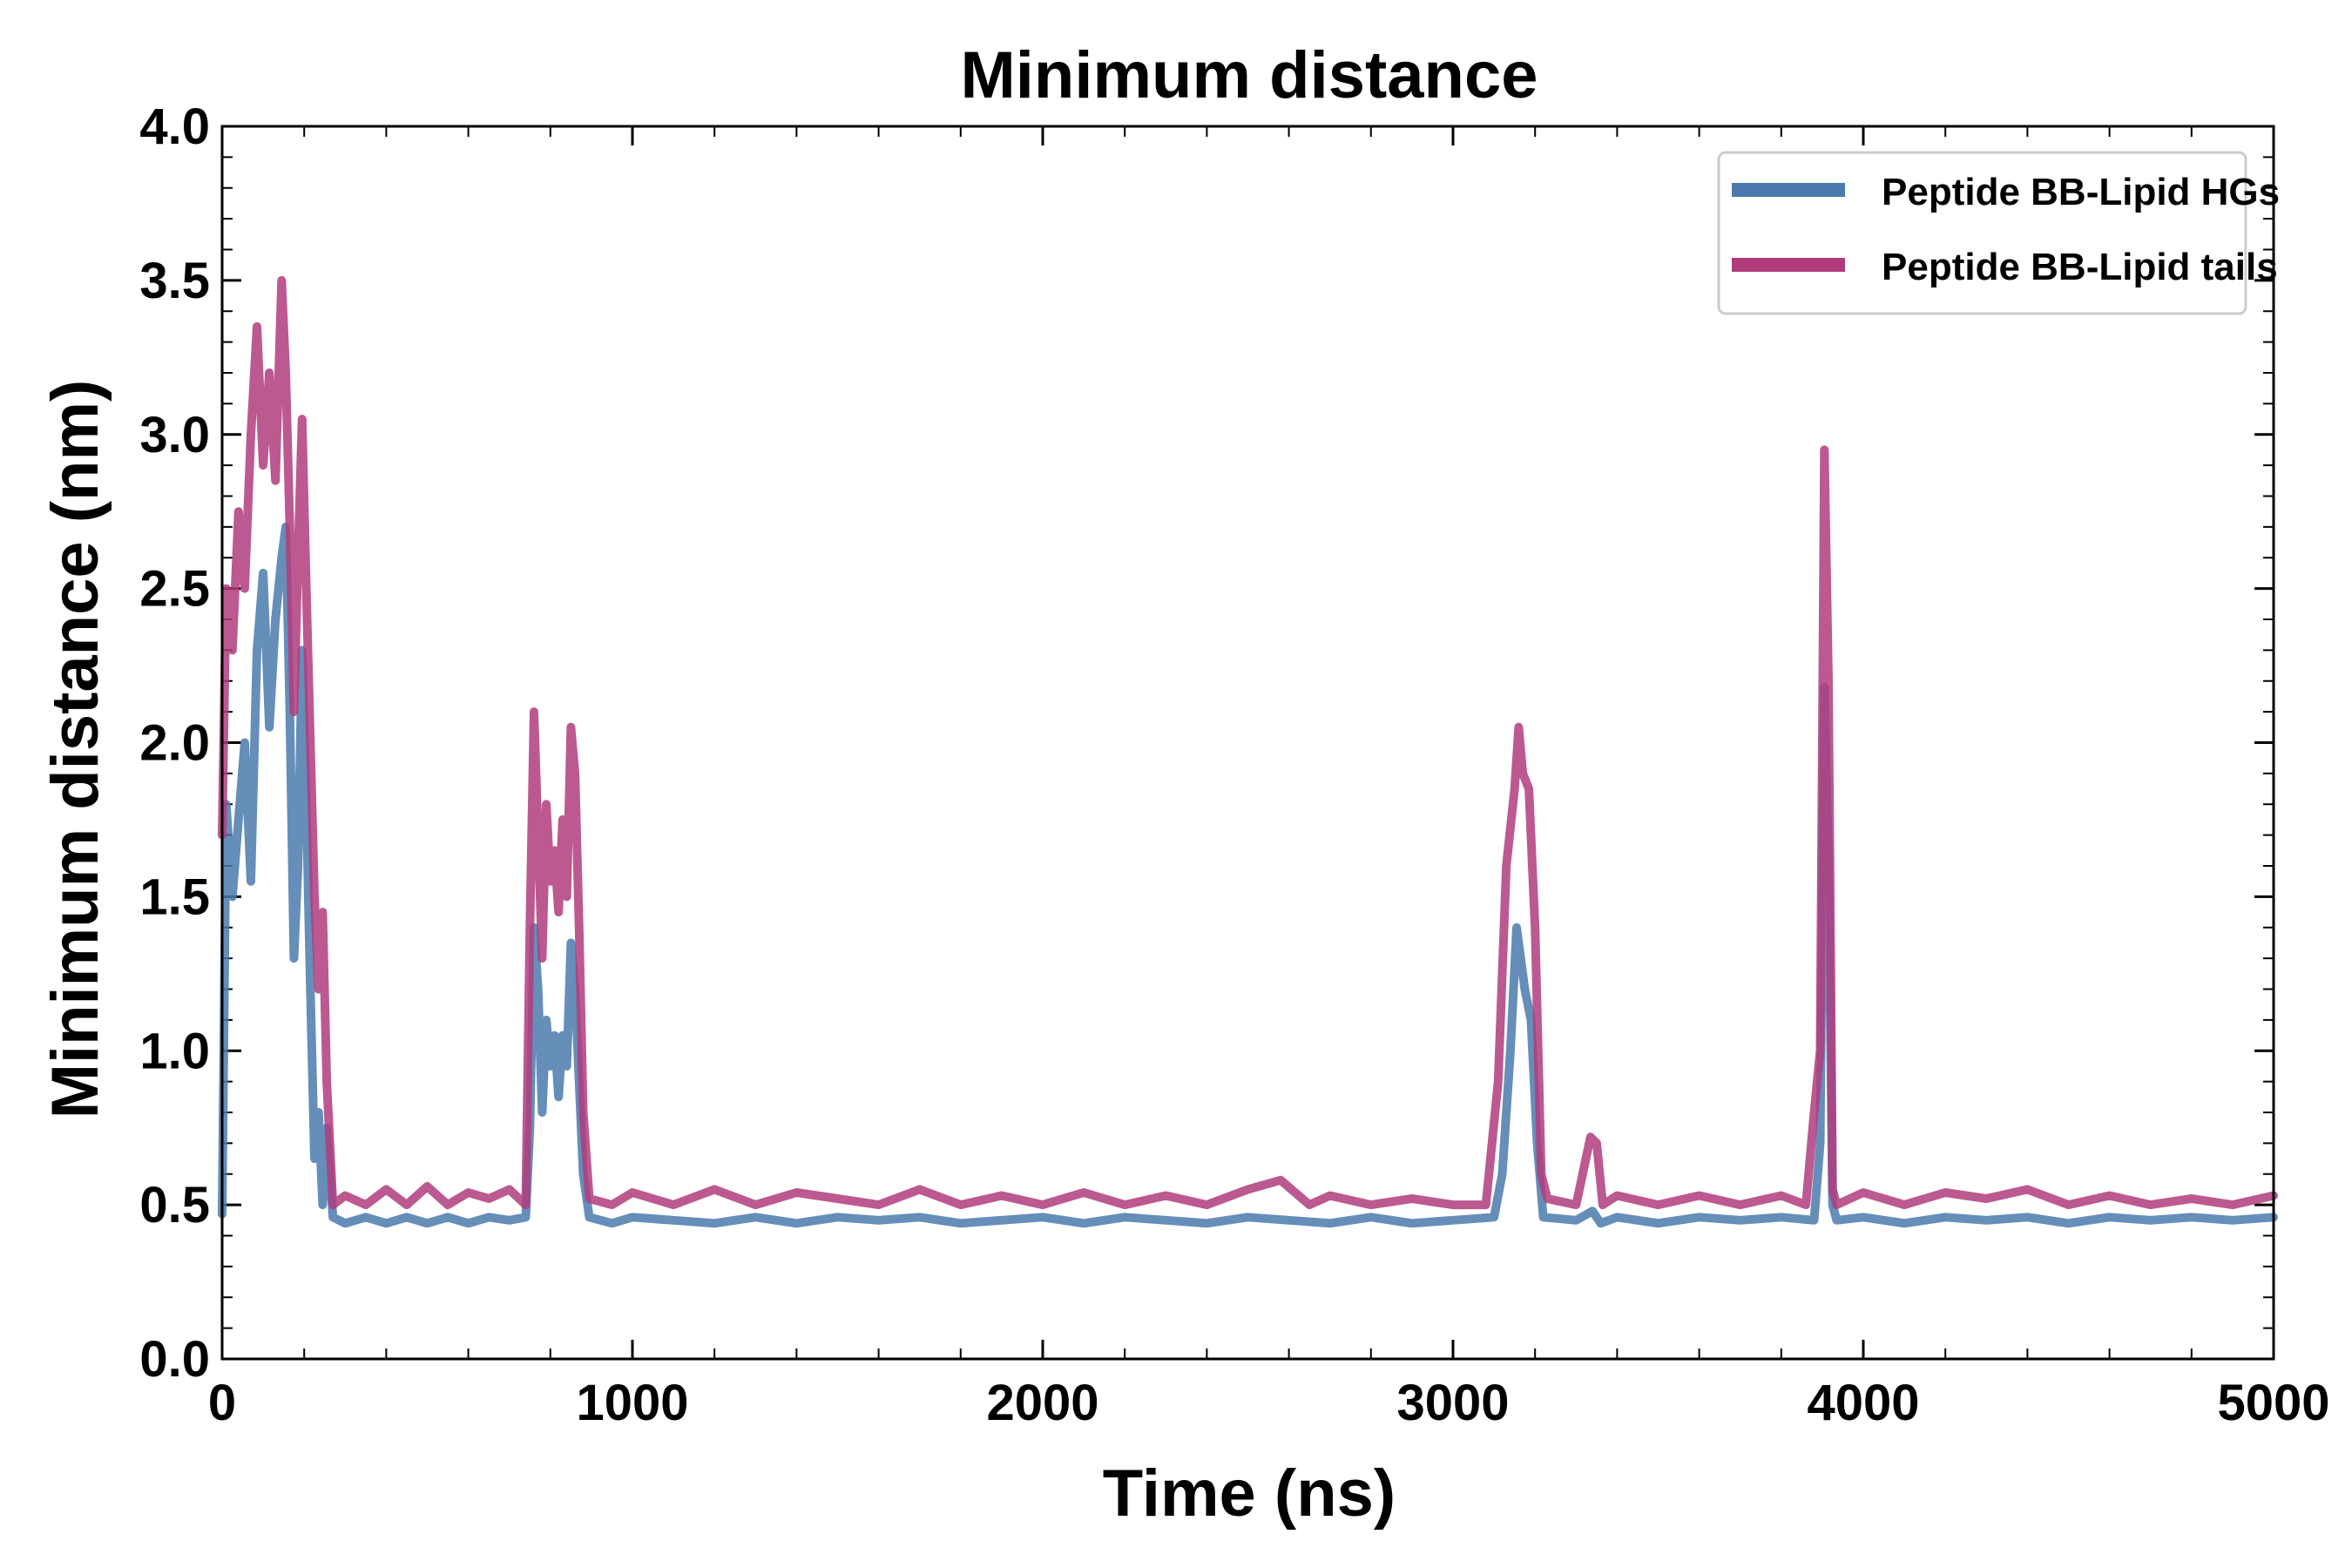  I want to click on x-tick-label: 3000, so click(1452, 1403).